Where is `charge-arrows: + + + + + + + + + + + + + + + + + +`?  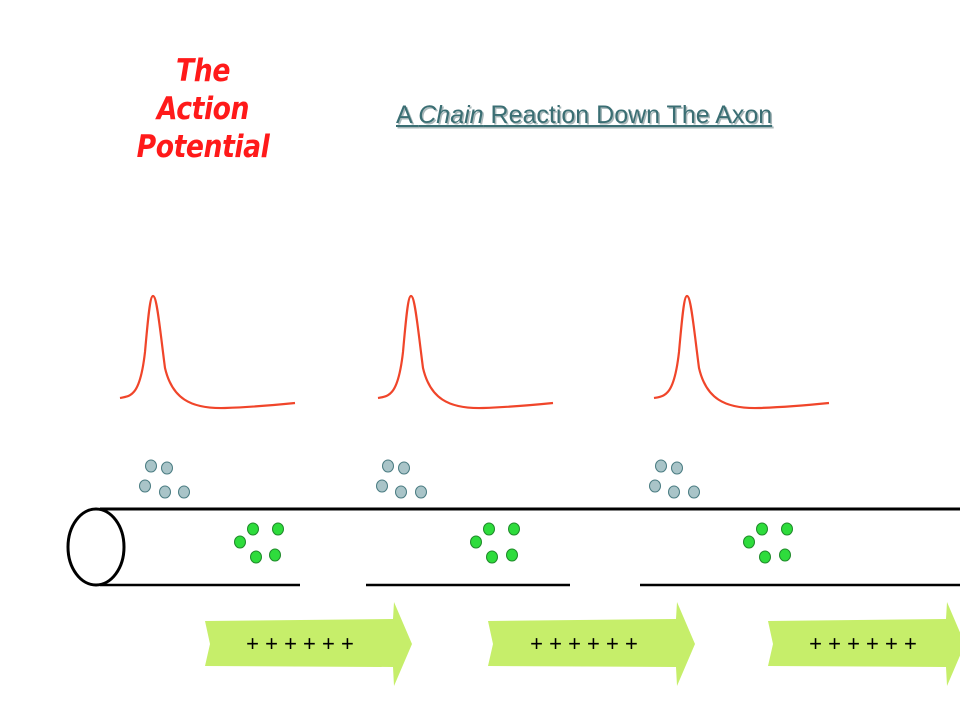 charge-arrows: + + + + + + + + + + + + + + + + + + is located at coordinates (582, 644).